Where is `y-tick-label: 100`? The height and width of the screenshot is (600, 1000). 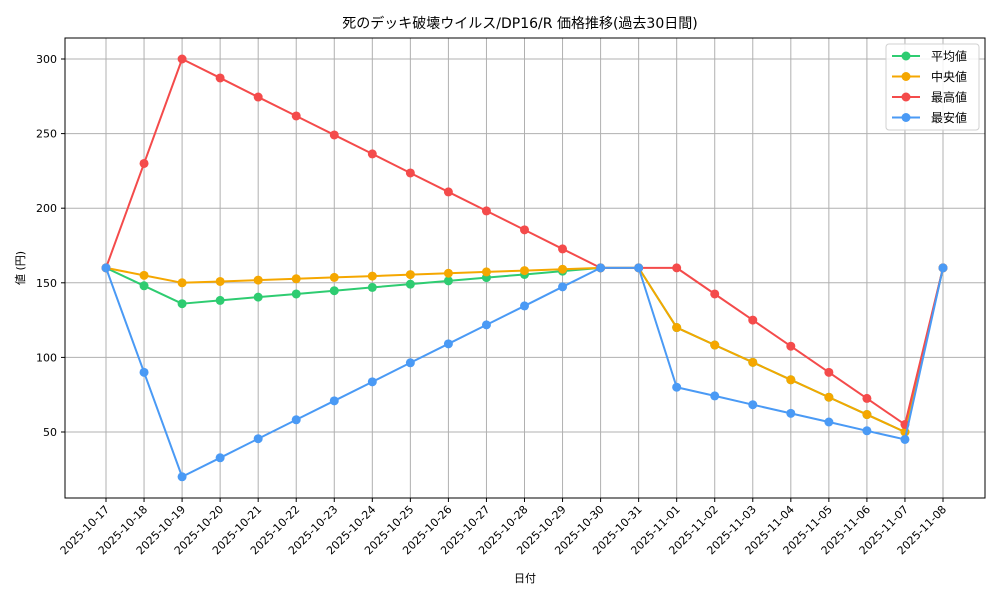 y-tick-label: 100 is located at coordinates (46, 357).